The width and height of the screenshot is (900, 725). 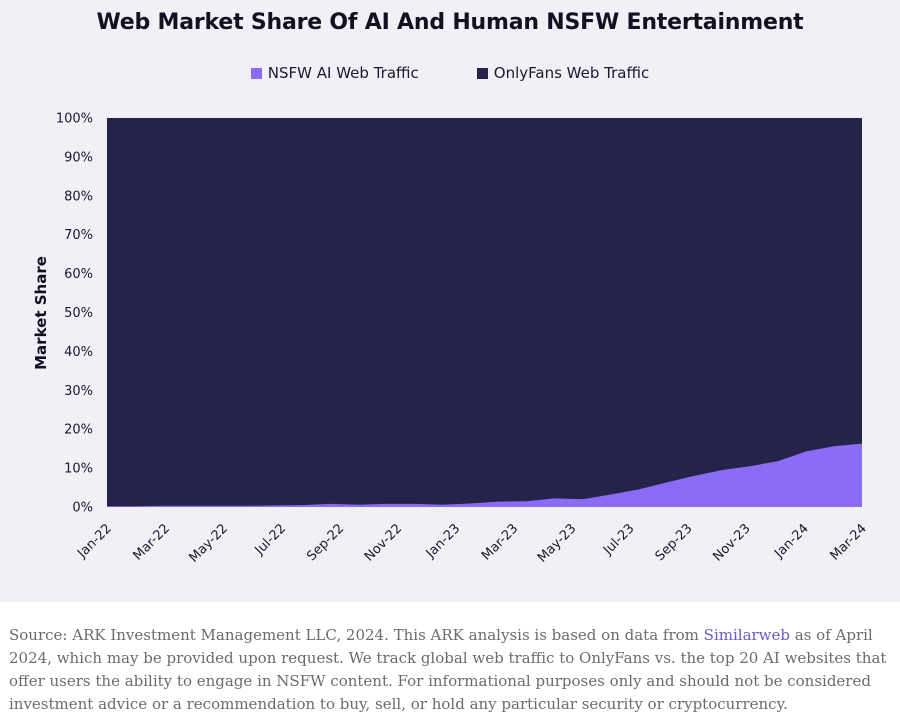 I want to click on y-tick-label: 30%, so click(x=78, y=391).